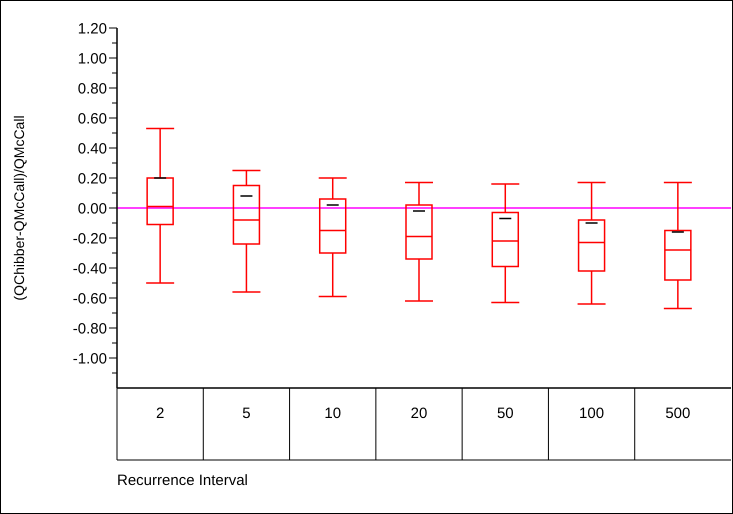 The height and width of the screenshot is (514, 733). What do you see at coordinates (246, 413) in the screenshot?
I see `x-tick-label: 5` at bounding box center [246, 413].